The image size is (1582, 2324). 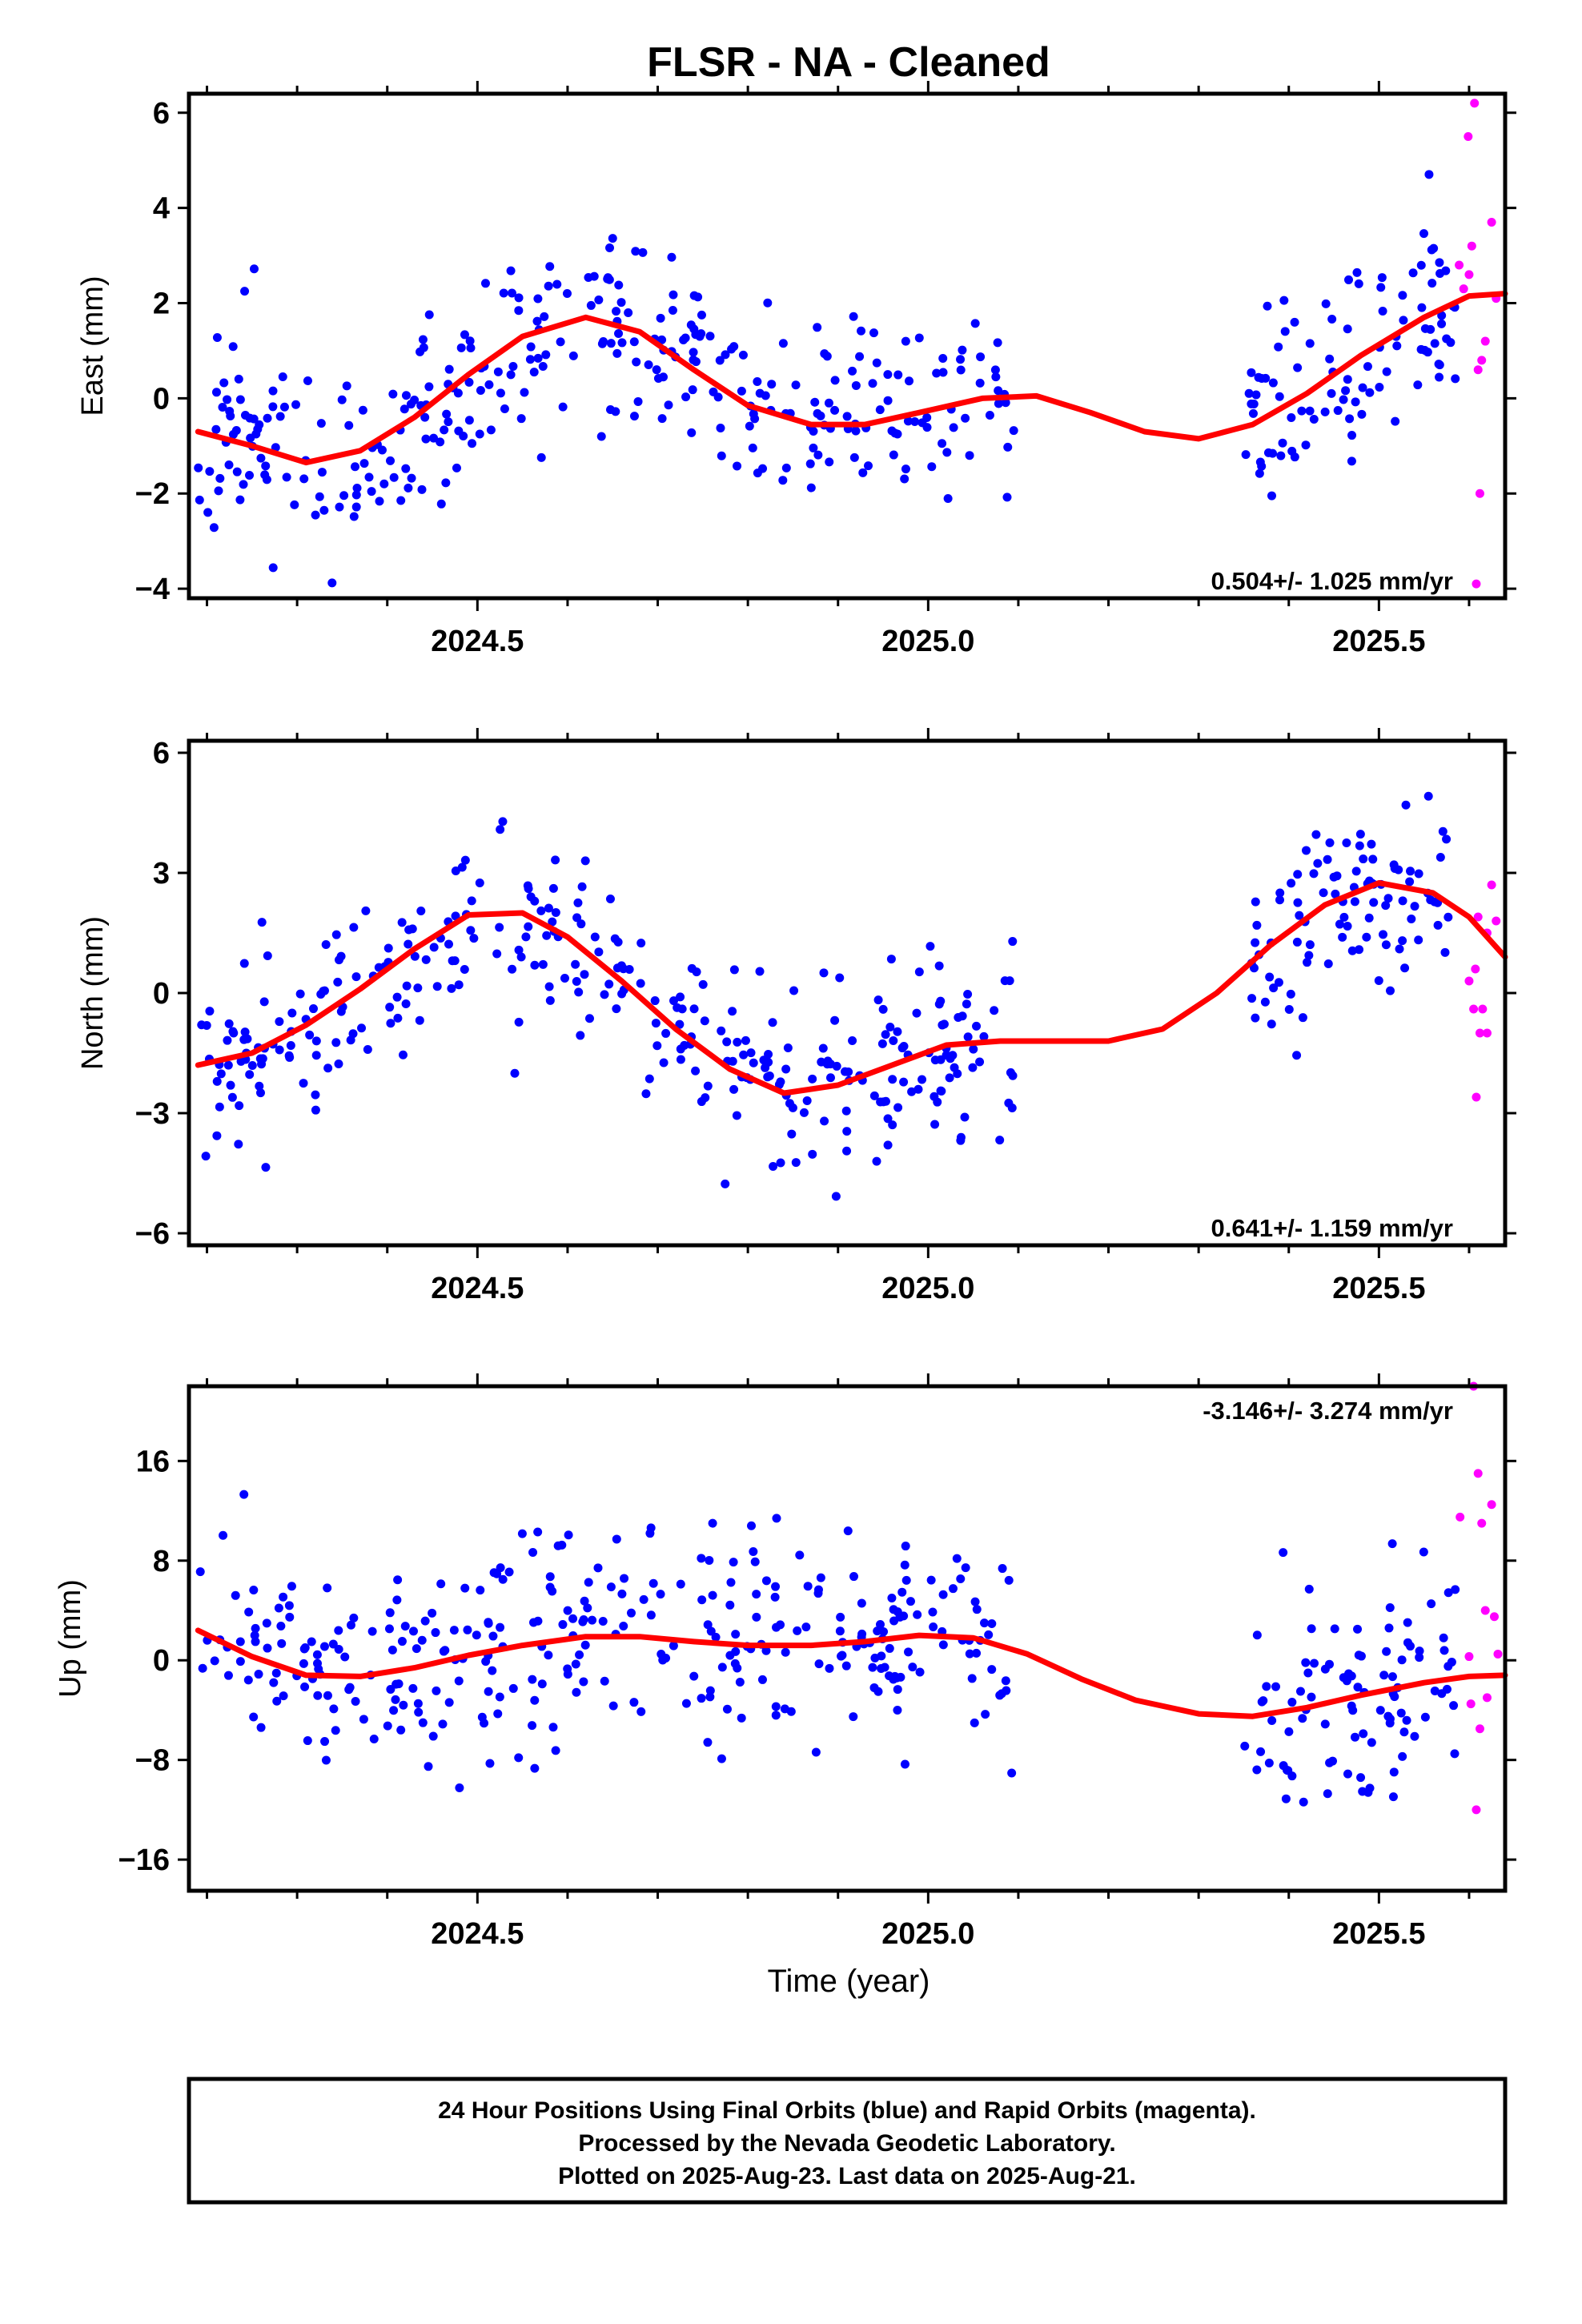 What do you see at coordinates (1461, 1517) in the screenshot?
I see `up-rapid-point` at bounding box center [1461, 1517].